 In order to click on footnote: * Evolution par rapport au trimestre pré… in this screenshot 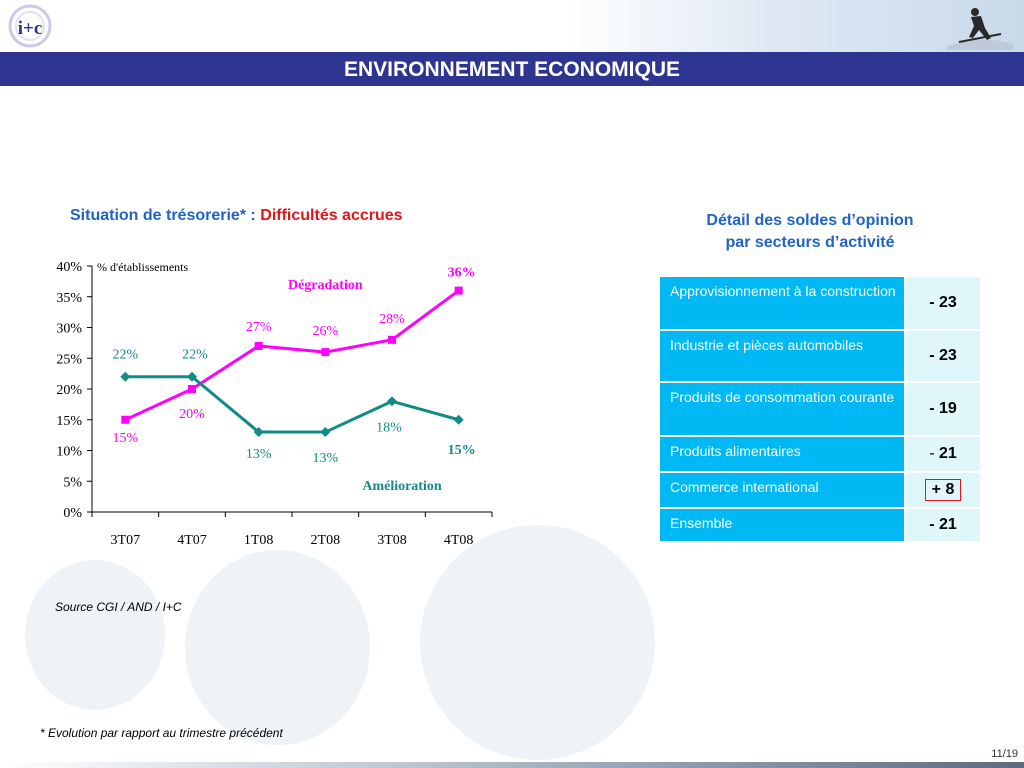, I will do `click(161, 733)`.